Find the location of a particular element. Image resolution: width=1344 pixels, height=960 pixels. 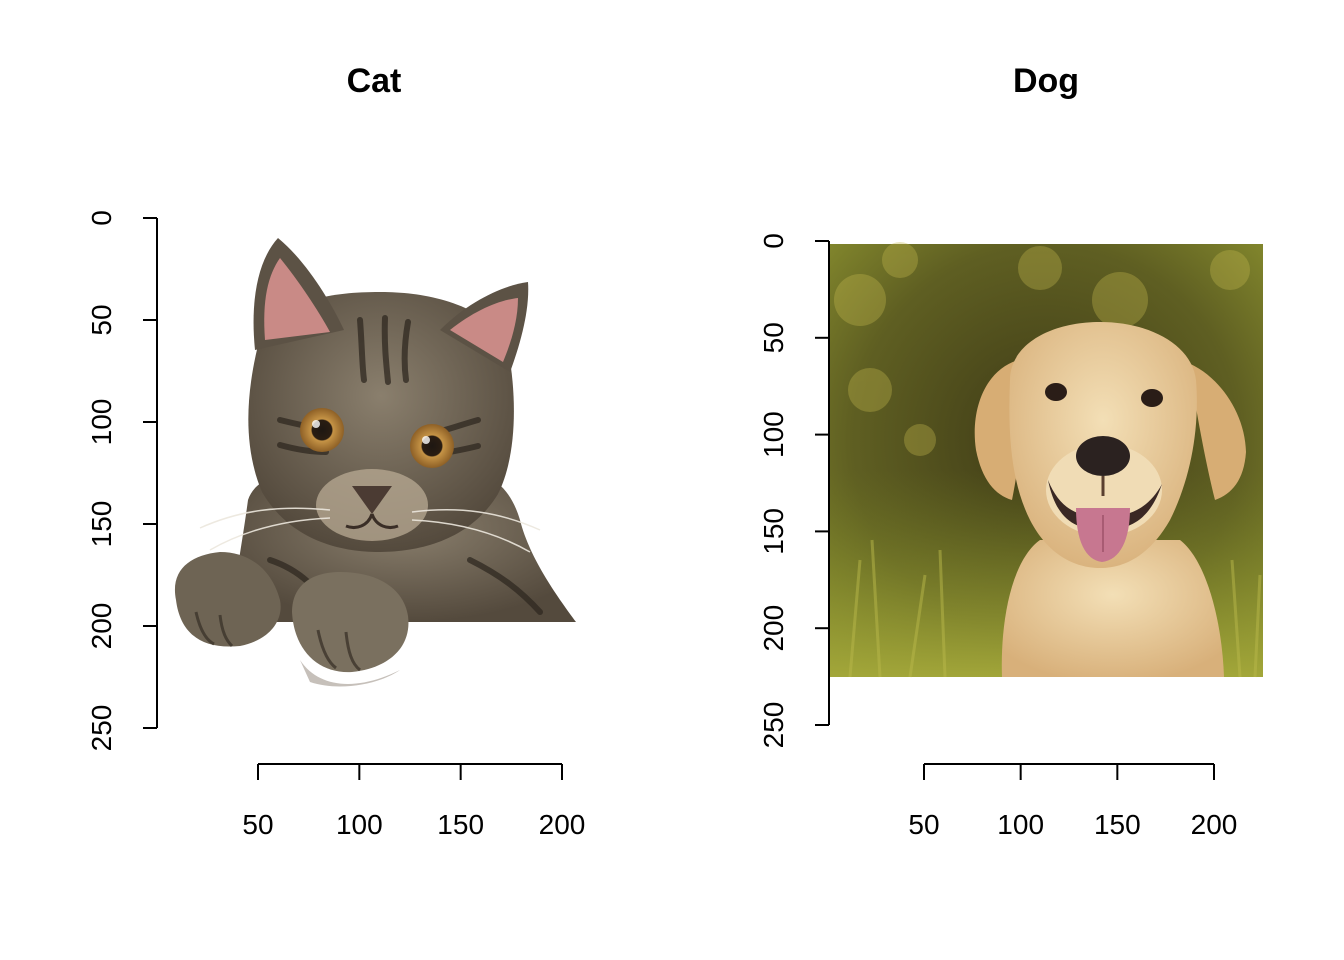

dog-y-tick-label: 250 is located at coordinates (773, 725).